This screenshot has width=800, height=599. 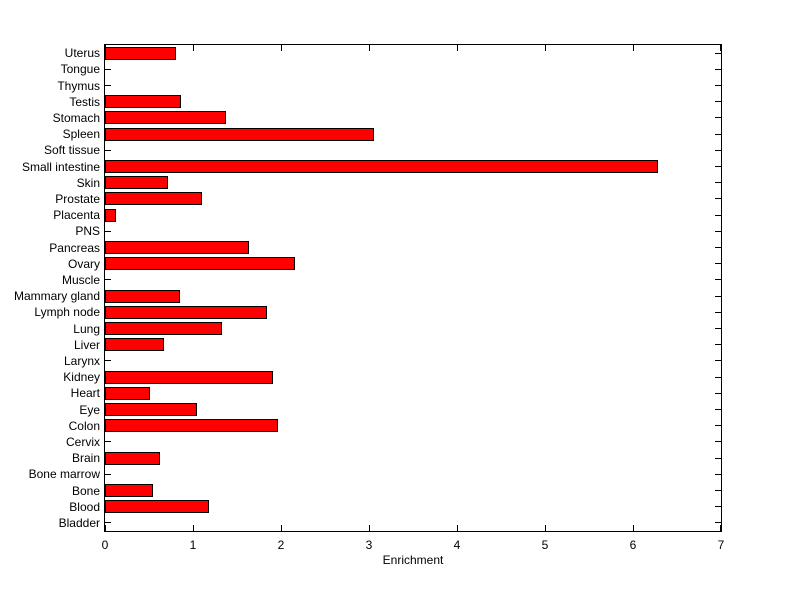 What do you see at coordinates (60, 166) in the screenshot?
I see `y-tick-label: Small intestine` at bounding box center [60, 166].